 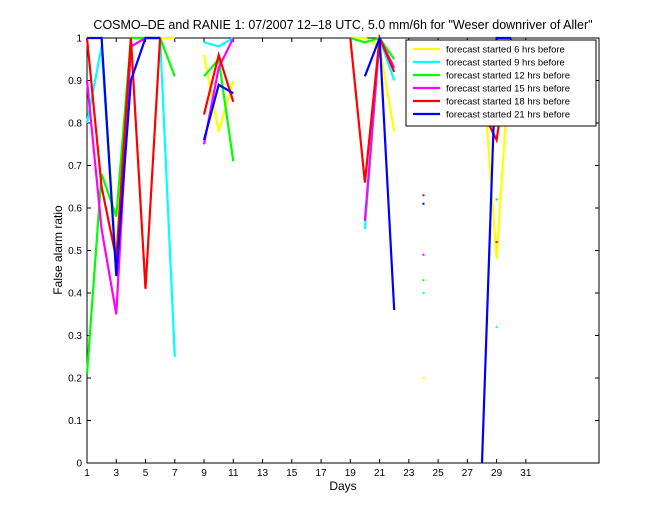 What do you see at coordinates (321, 473) in the screenshot?
I see `x-tick-label: 17` at bounding box center [321, 473].